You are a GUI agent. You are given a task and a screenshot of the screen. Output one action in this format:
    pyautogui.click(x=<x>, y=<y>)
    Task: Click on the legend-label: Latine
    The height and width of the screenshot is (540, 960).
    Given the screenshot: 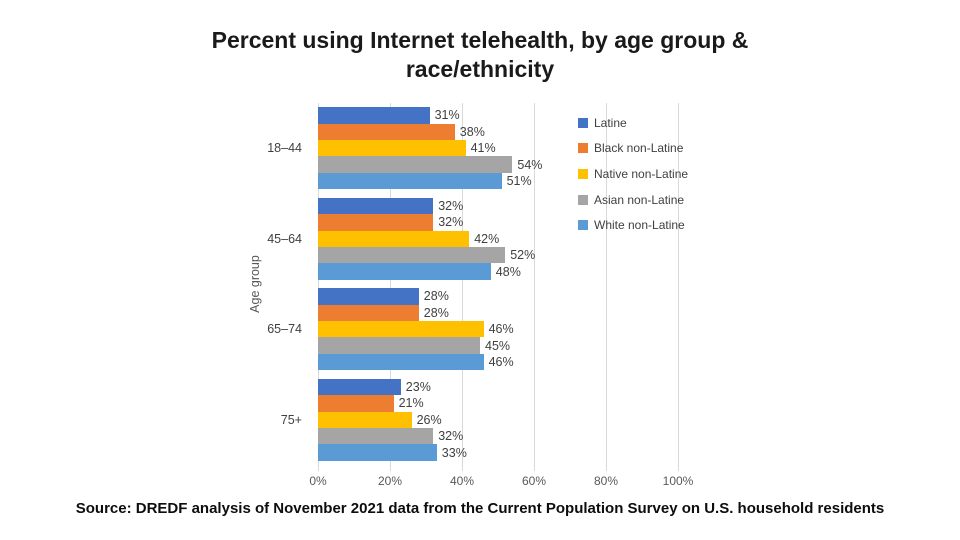 What is the action you would take?
    pyautogui.click(x=610, y=122)
    